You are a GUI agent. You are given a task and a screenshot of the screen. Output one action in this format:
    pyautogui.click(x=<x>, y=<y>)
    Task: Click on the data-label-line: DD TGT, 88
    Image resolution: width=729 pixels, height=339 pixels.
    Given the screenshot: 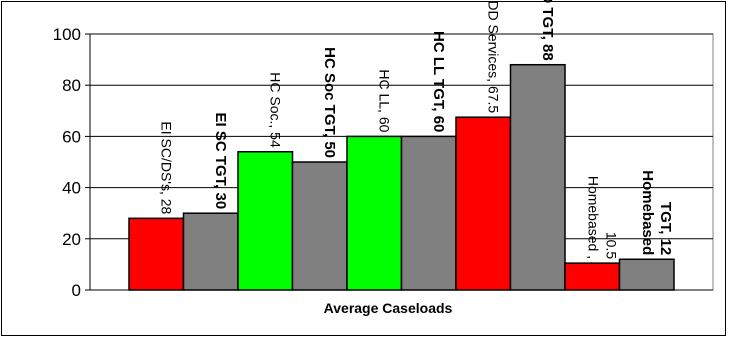 What is the action you would take?
    pyautogui.click(x=547, y=30)
    